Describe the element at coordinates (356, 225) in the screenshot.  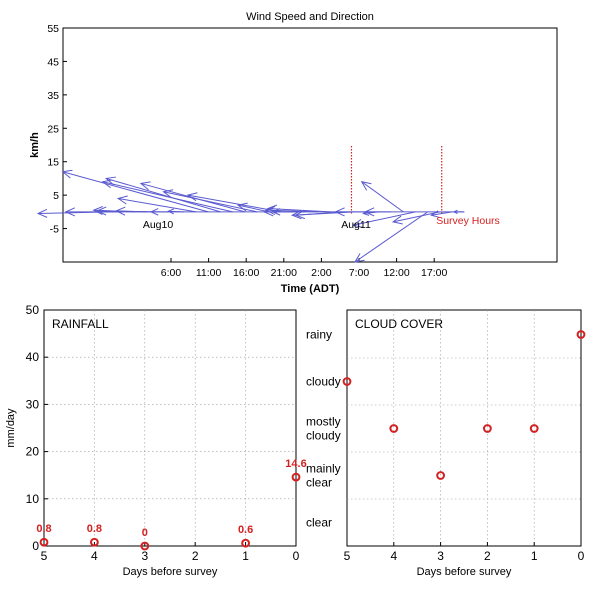
I see `wind-annotation-aug11: Aug11` at that location.